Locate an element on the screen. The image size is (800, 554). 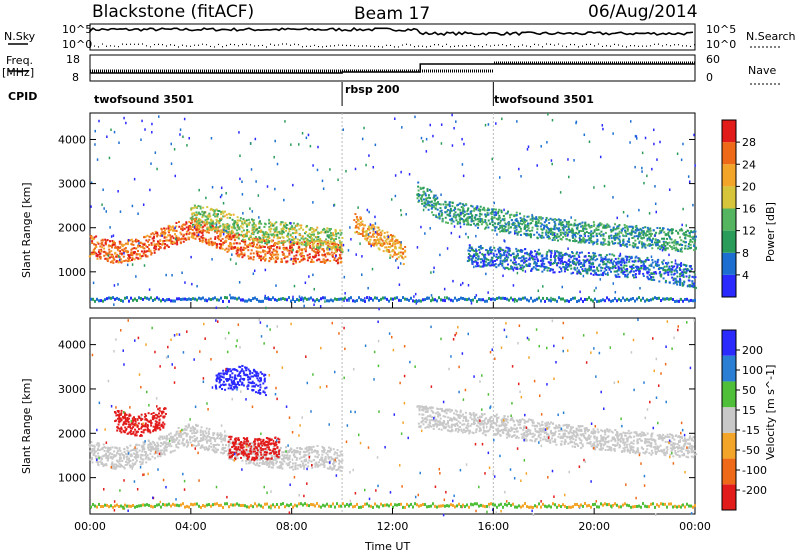
freq-line is located at coordinates (392, 68).